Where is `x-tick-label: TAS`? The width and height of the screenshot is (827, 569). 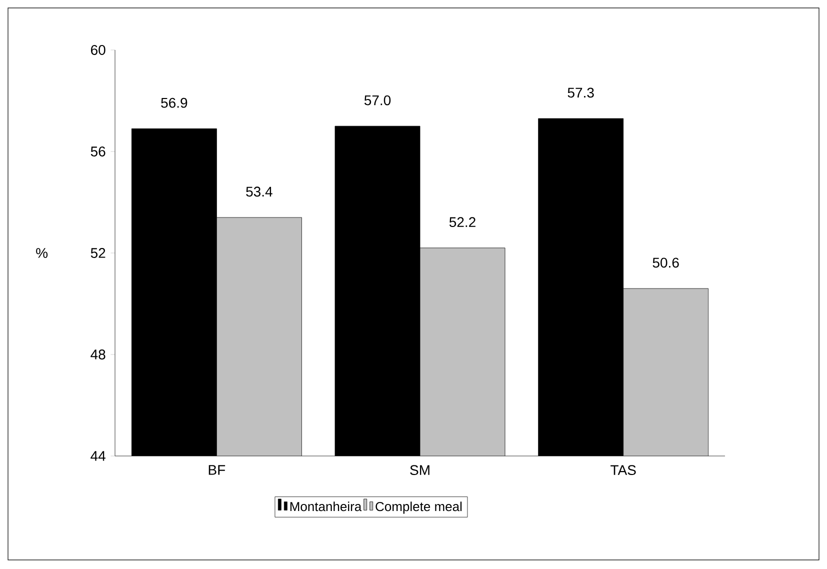 x-tick-label: TAS is located at coordinates (623, 470).